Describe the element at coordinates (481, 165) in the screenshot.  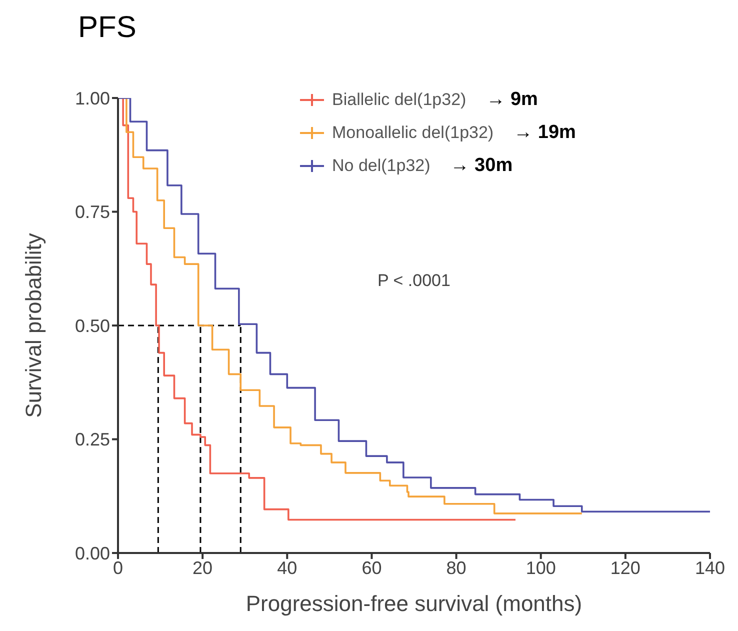
I see `annotation: → 30m` at that location.